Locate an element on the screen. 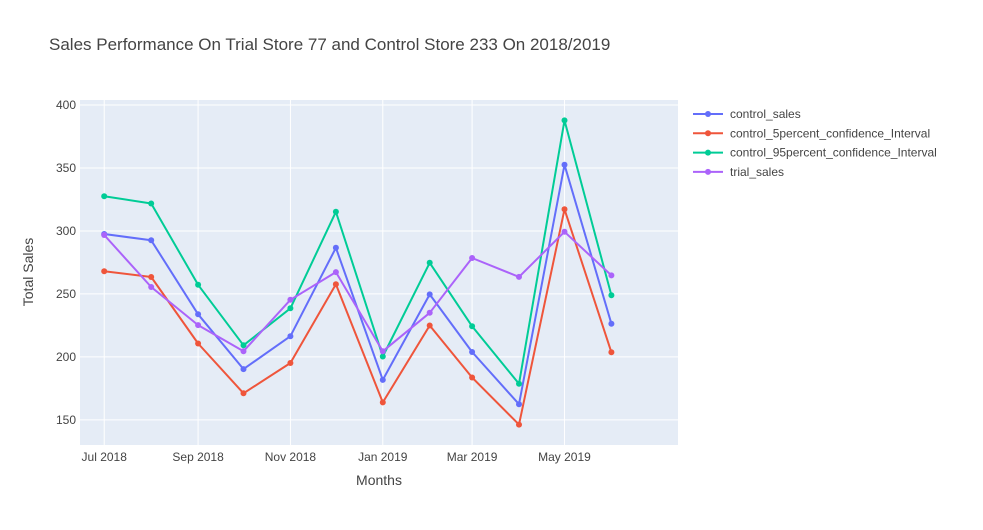 The height and width of the screenshot is (530, 983). legend-label: control_sales is located at coordinates (765, 114).